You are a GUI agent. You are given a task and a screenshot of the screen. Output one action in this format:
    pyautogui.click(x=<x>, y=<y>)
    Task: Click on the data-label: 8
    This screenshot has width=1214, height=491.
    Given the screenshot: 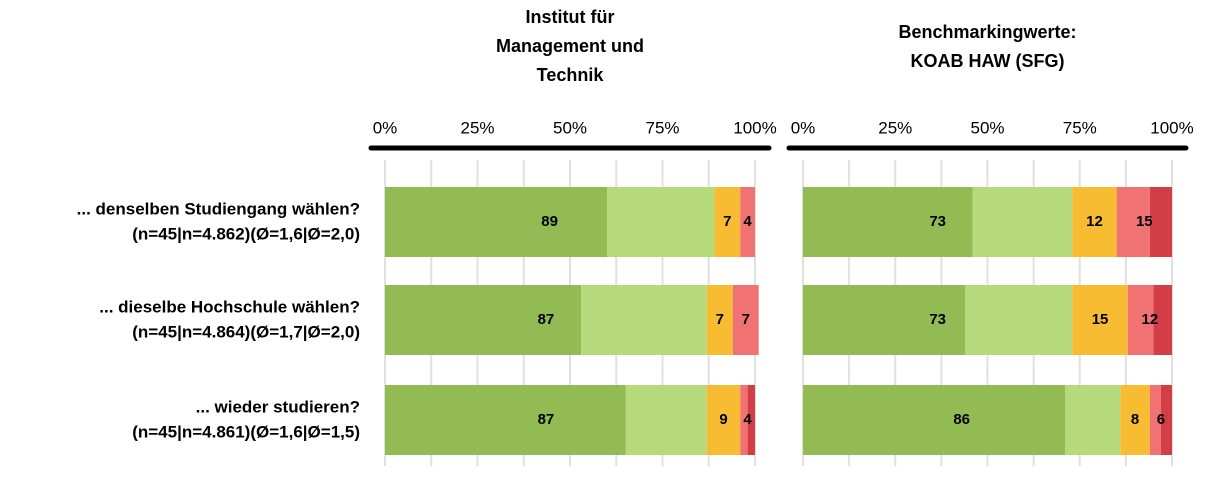 What is the action you would take?
    pyautogui.click(x=1135, y=419)
    